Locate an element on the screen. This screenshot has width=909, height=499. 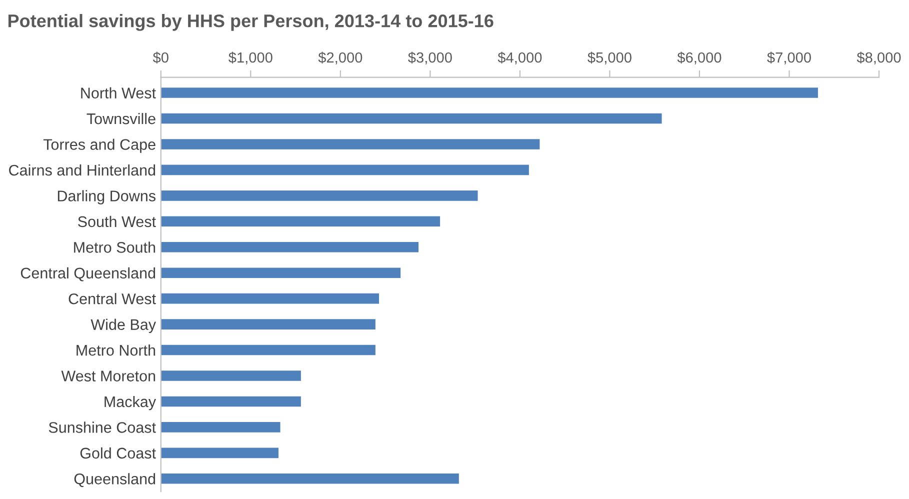
y-tick-label: Torres and Cape is located at coordinates (99, 145).